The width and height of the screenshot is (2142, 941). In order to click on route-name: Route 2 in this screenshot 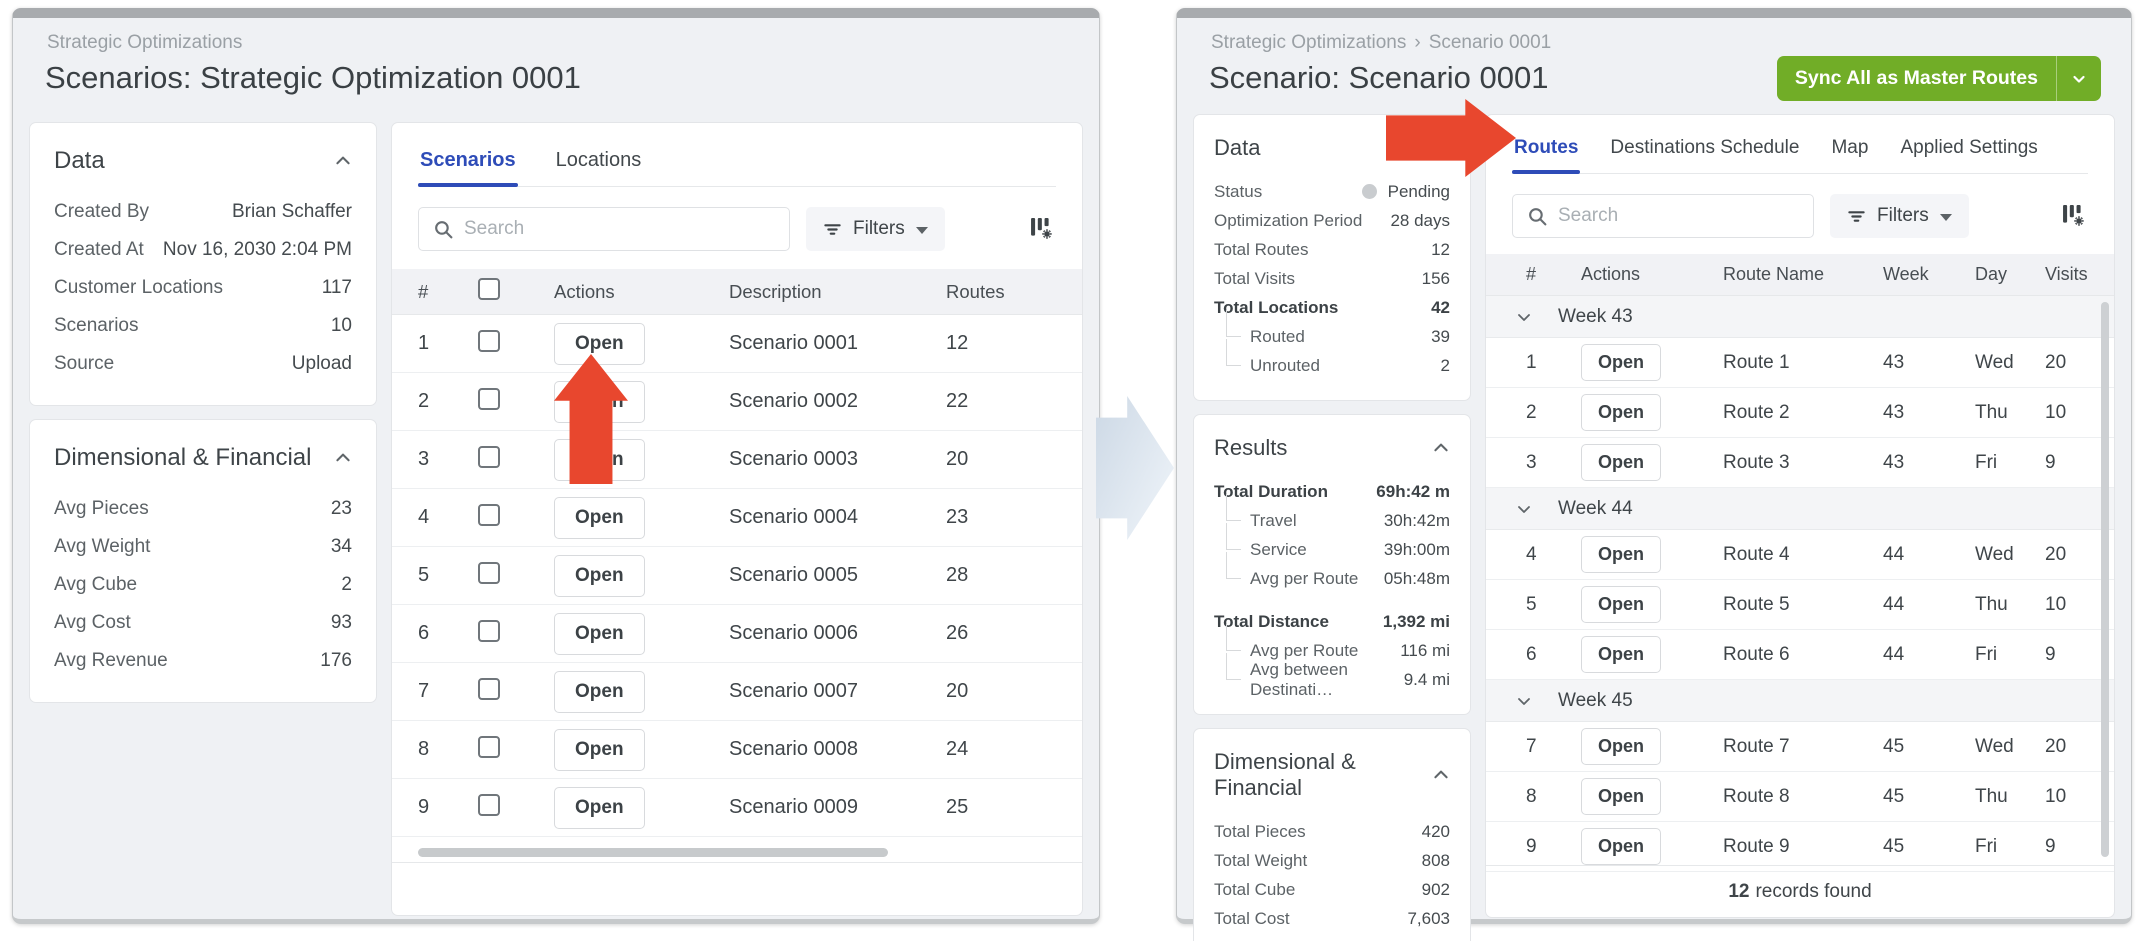, I will do `click(1756, 412)`.